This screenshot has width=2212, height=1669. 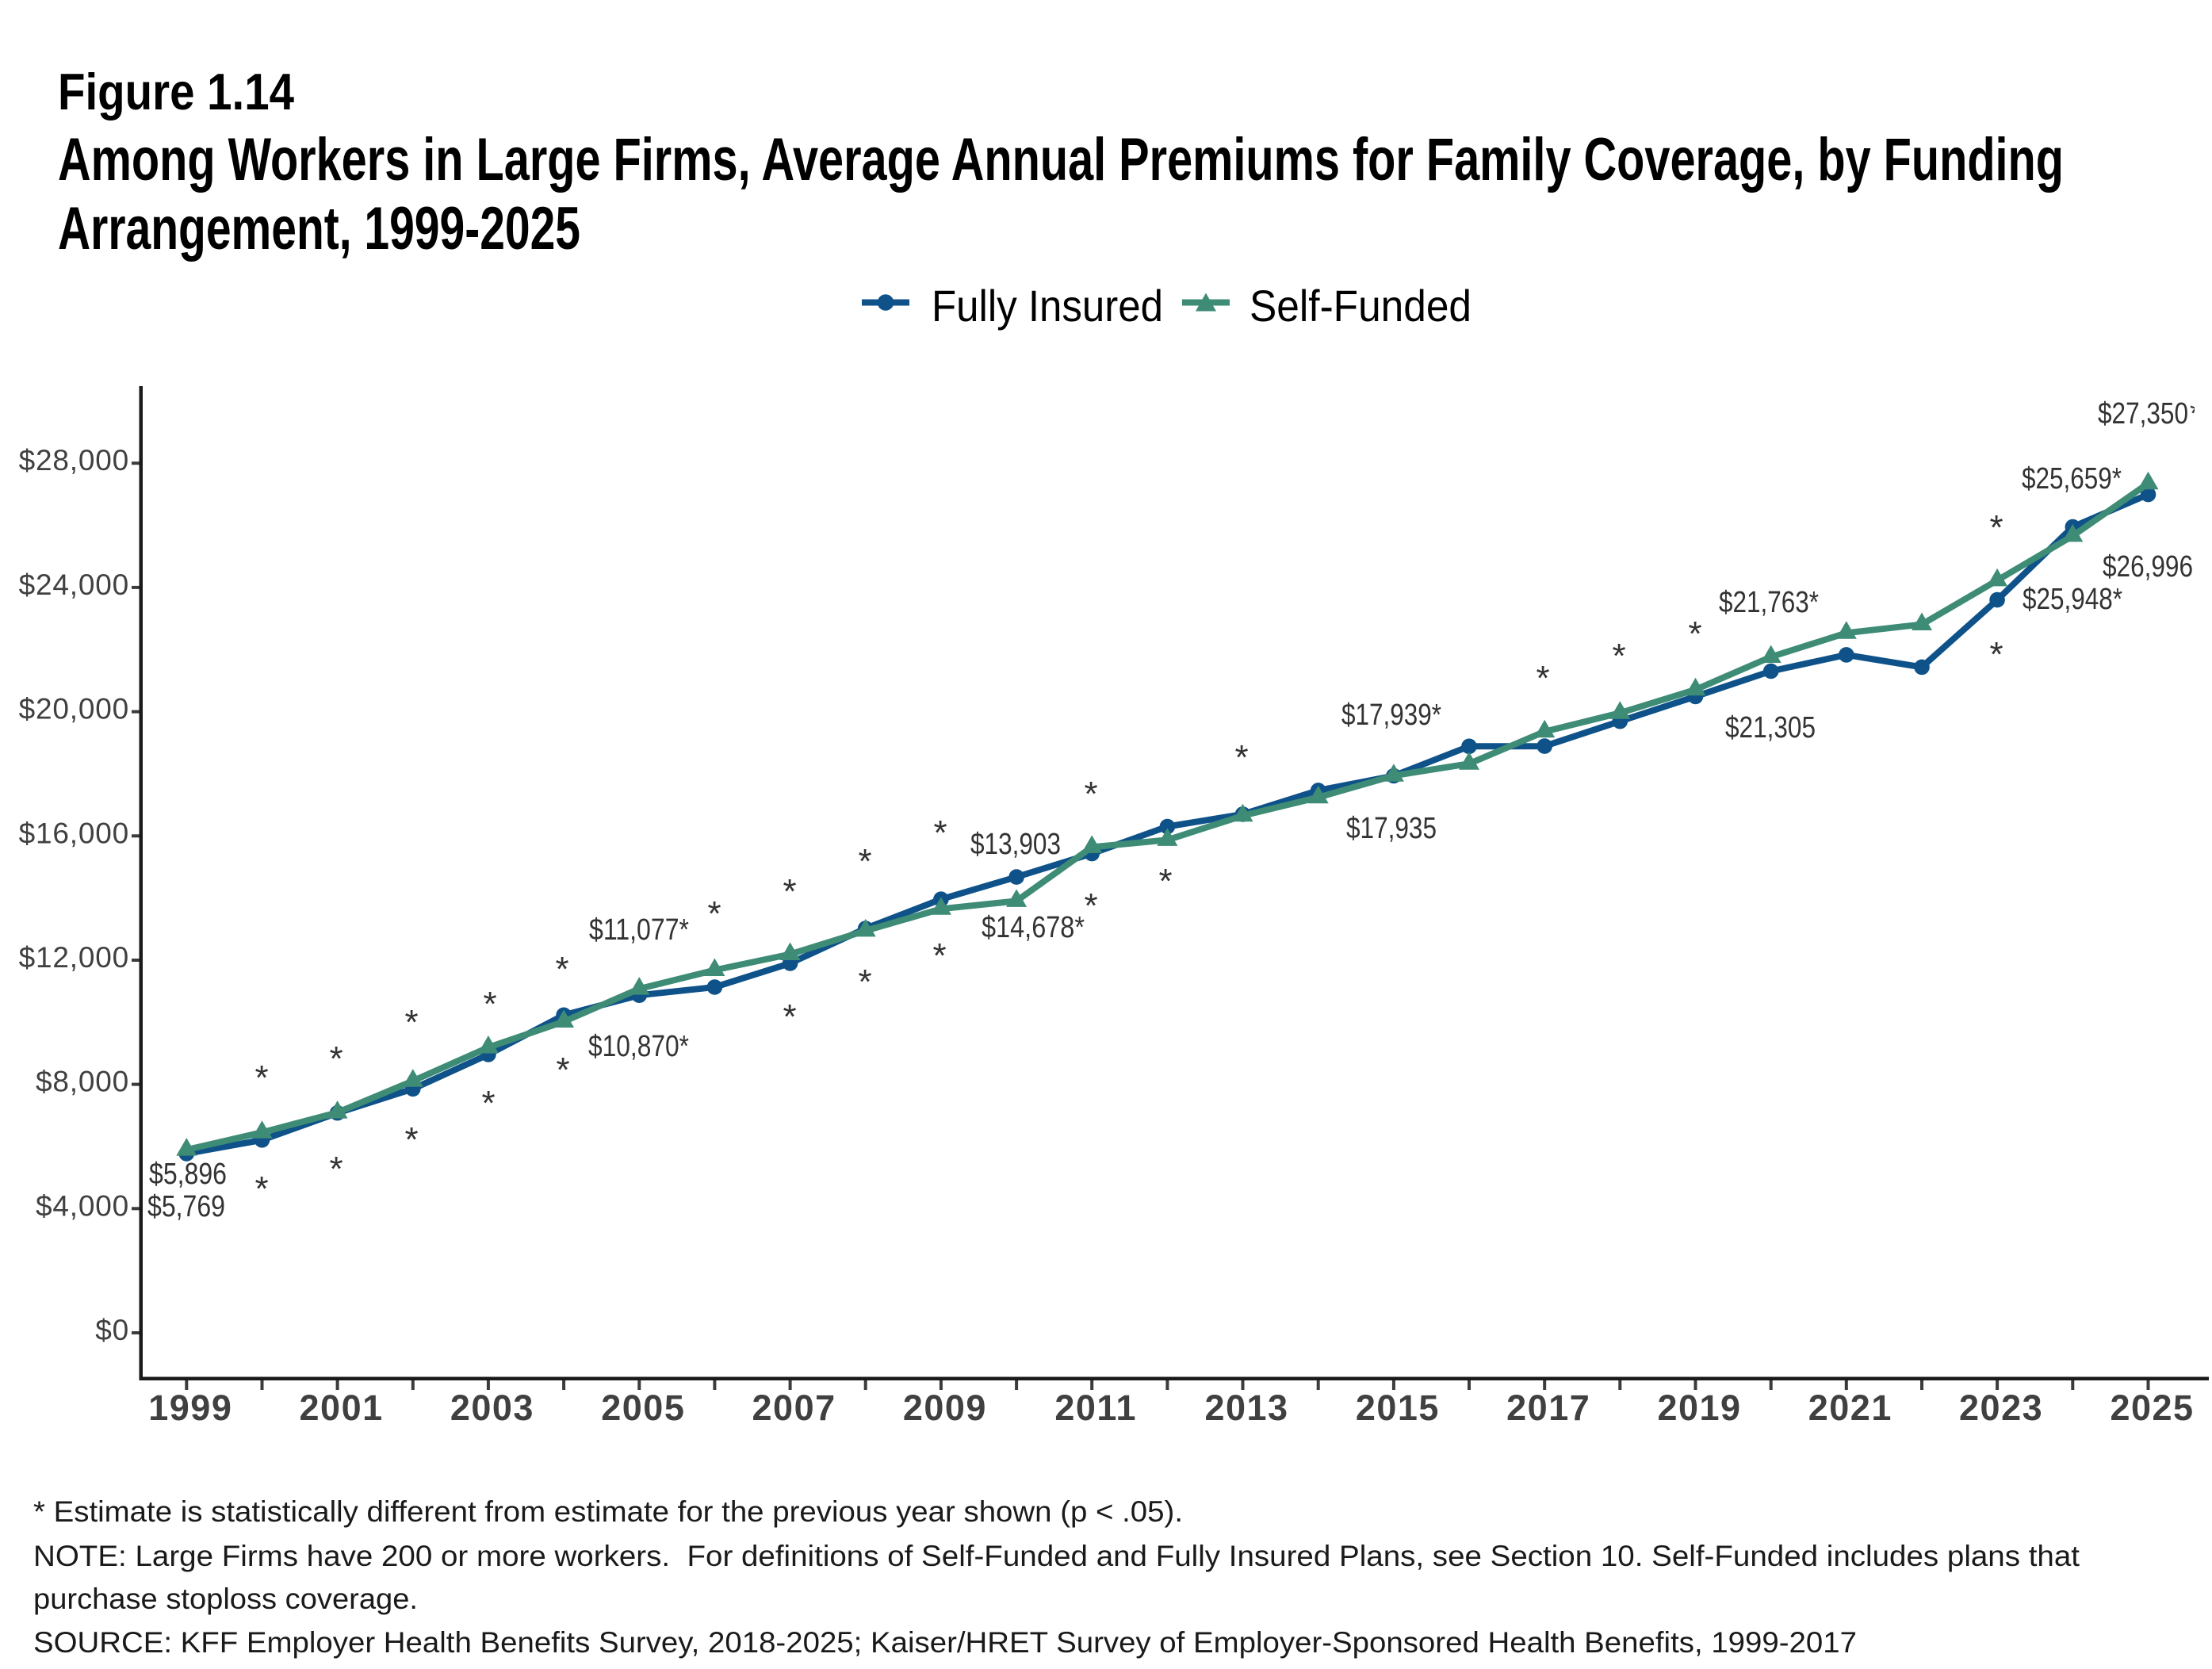 What do you see at coordinates (82, 1082) in the screenshot?
I see `svg-text: $8,000` at bounding box center [82, 1082].